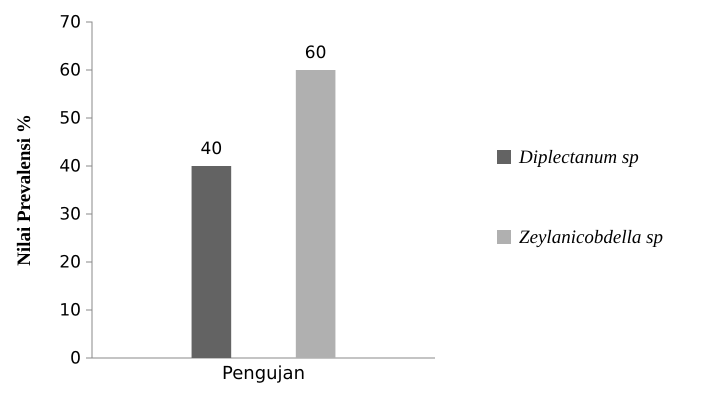  I want to click on y-tick-label: 40, so click(70, 166).